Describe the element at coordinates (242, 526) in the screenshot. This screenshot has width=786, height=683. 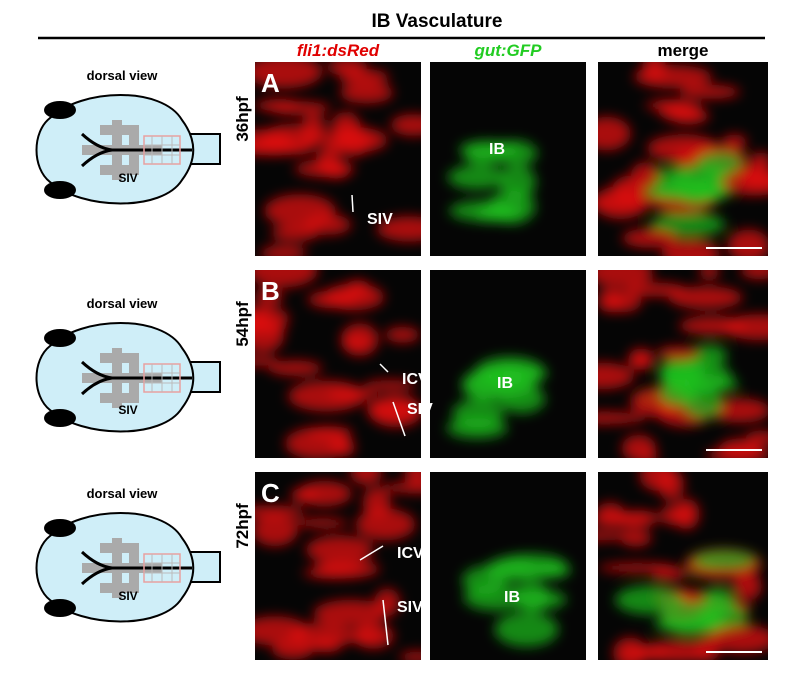
I see `row-label: 72hpf` at that location.